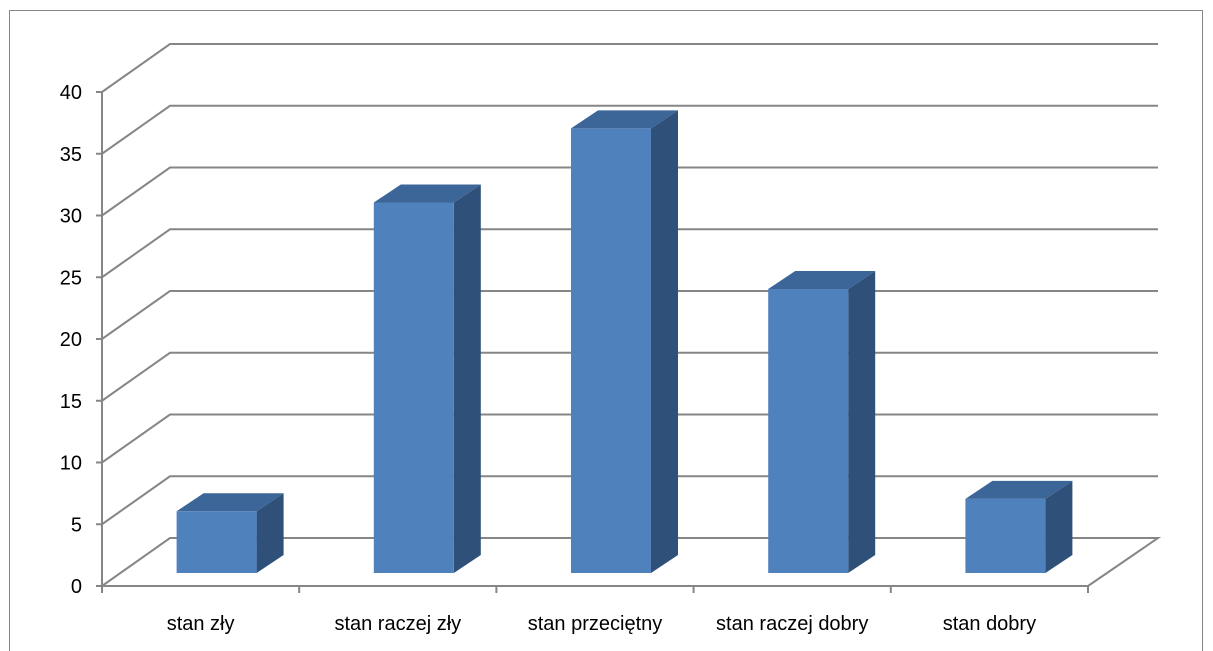  I want to click on y-tick-label: 0, so click(76, 587).